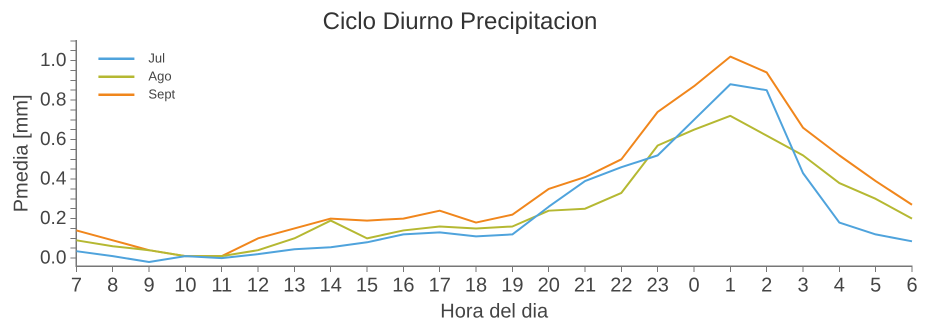 The height and width of the screenshot is (332, 928). What do you see at coordinates (76, 285) in the screenshot?
I see `x-tick-label: 7` at bounding box center [76, 285].